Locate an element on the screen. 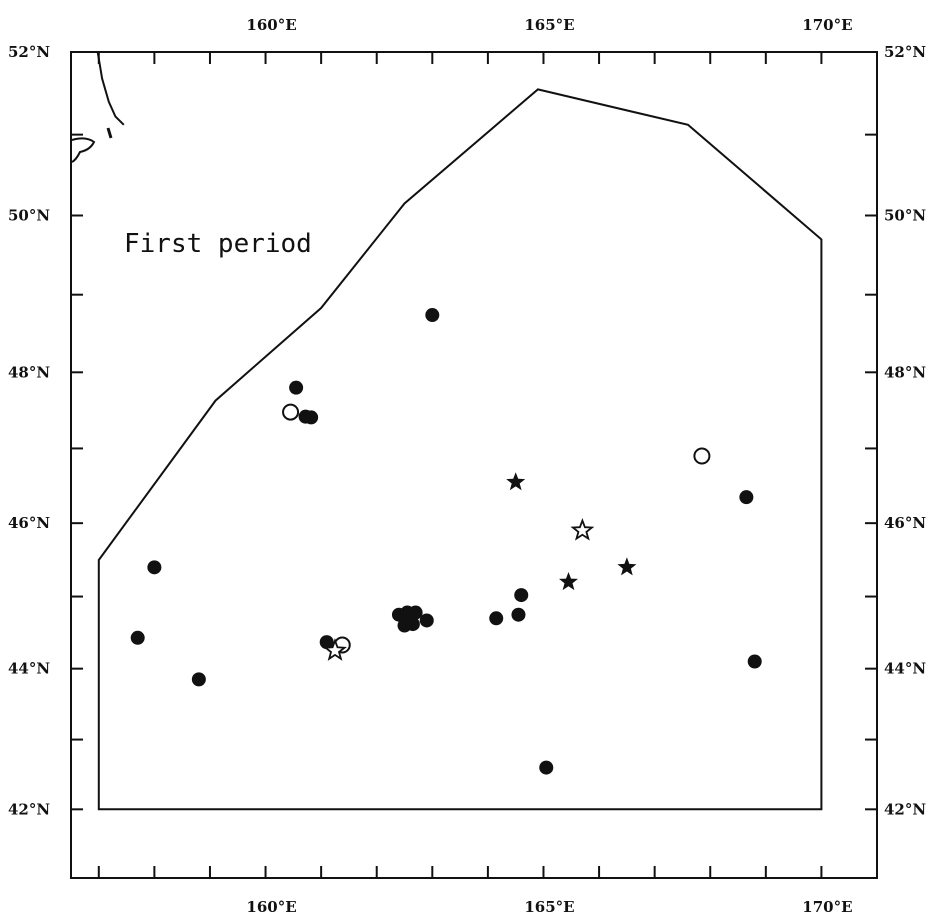 The image size is (936, 924). lat-label-left: 52°N is located at coordinates (29, 52).